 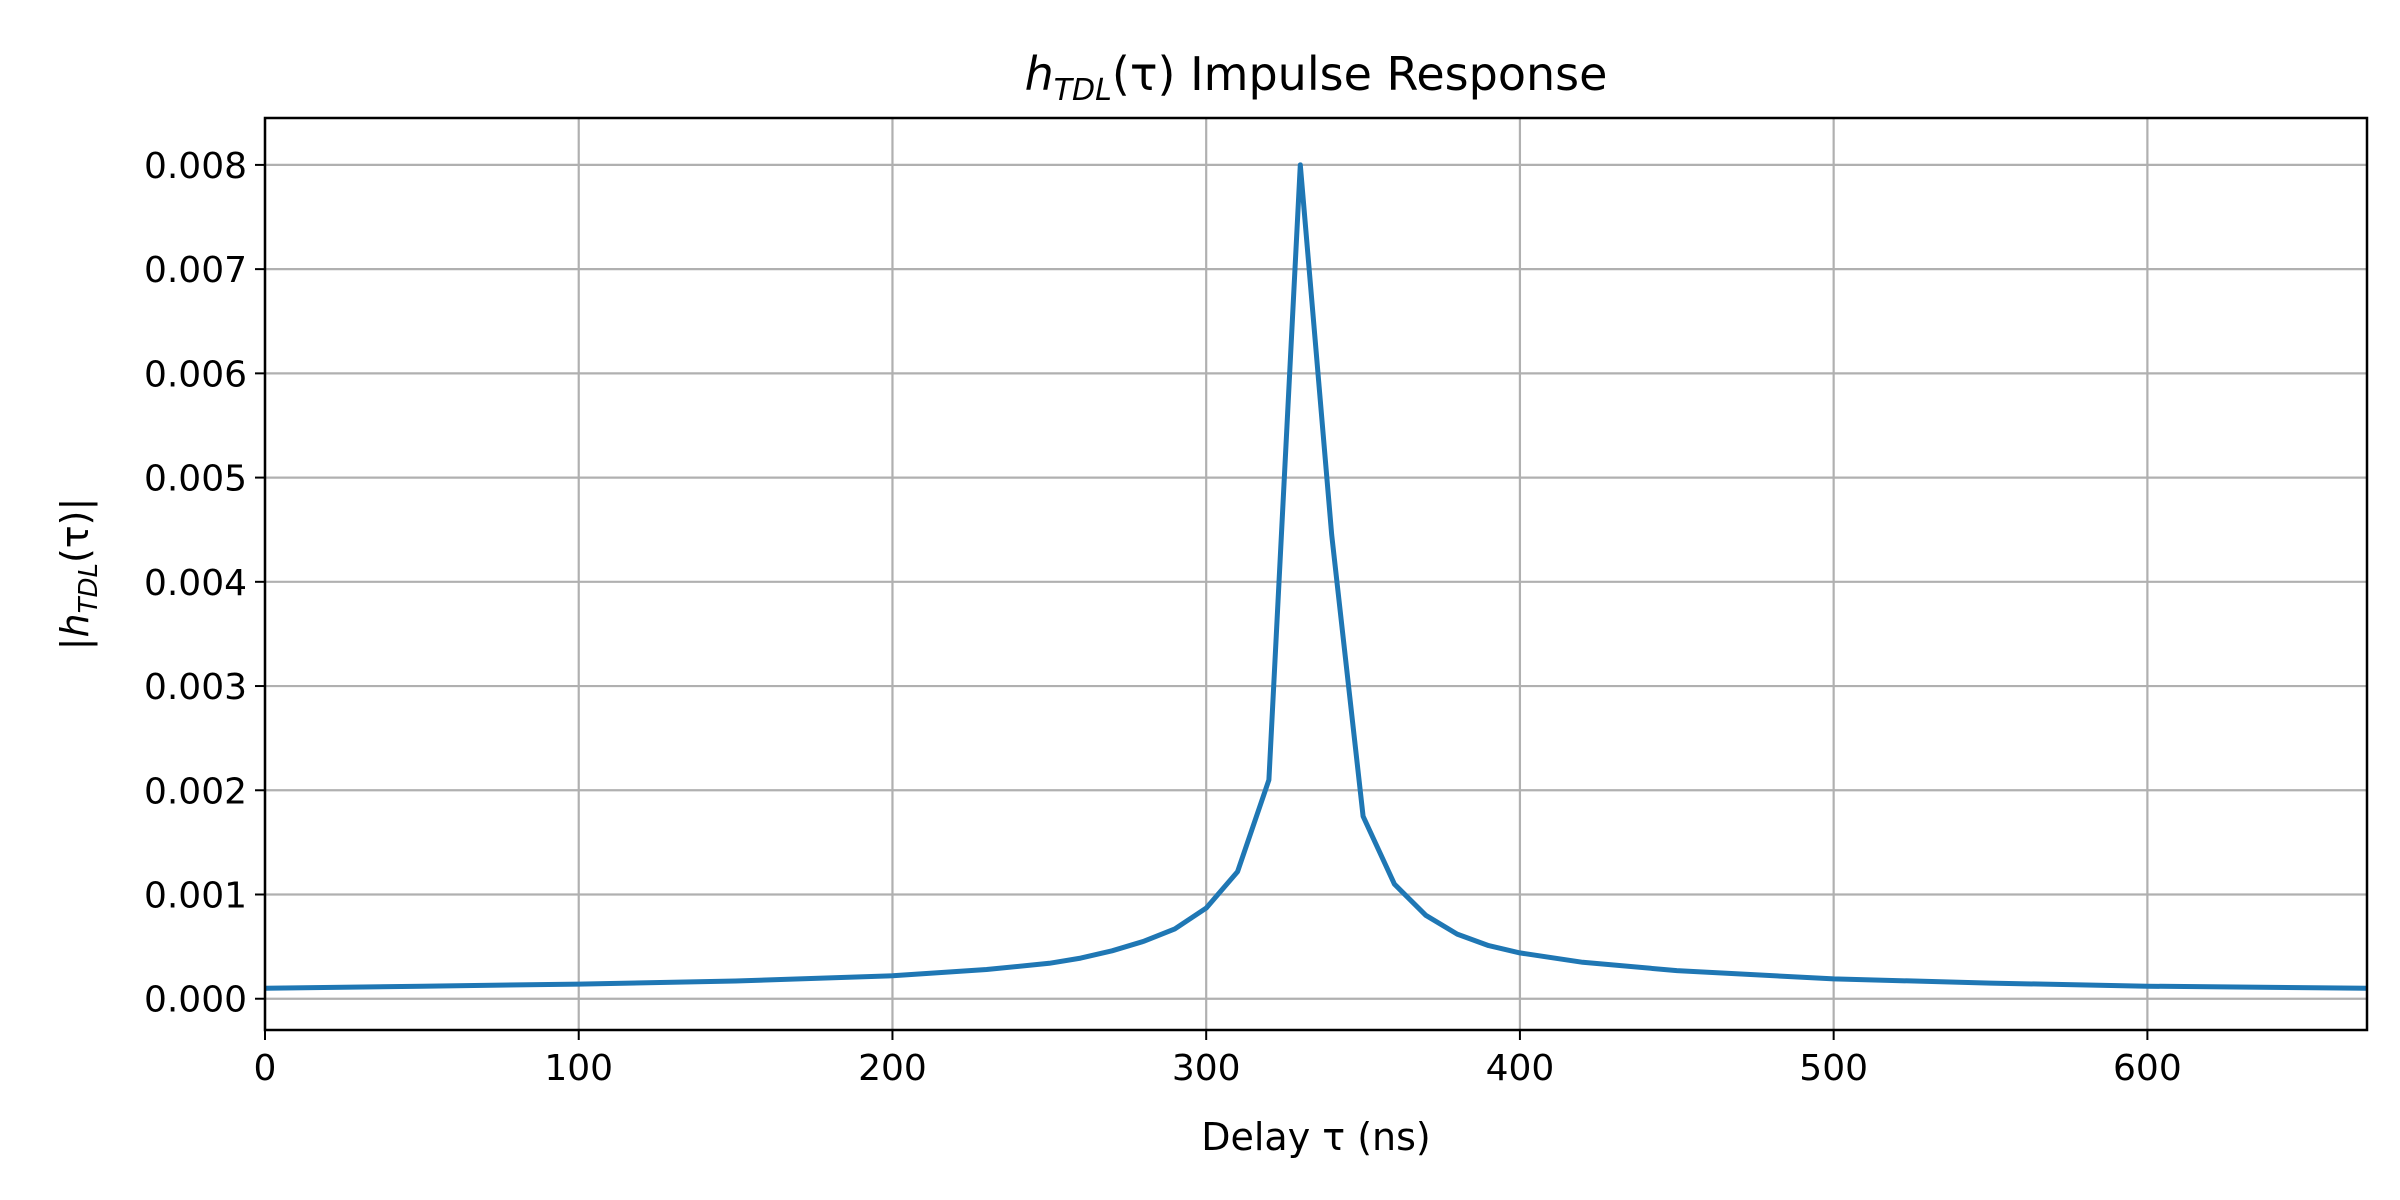 I want to click on y-tick-label: 0.007, so click(x=195, y=270).